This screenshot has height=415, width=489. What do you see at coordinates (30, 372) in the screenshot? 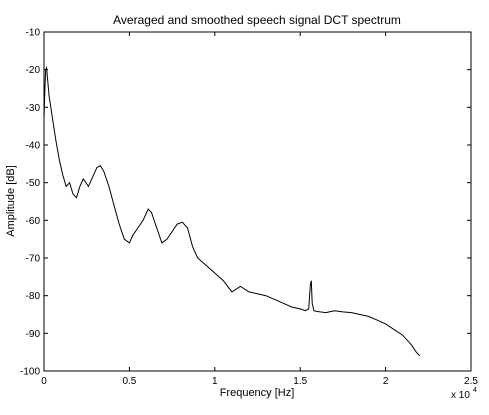
I see `y-tick-label: -100` at bounding box center [30, 372].